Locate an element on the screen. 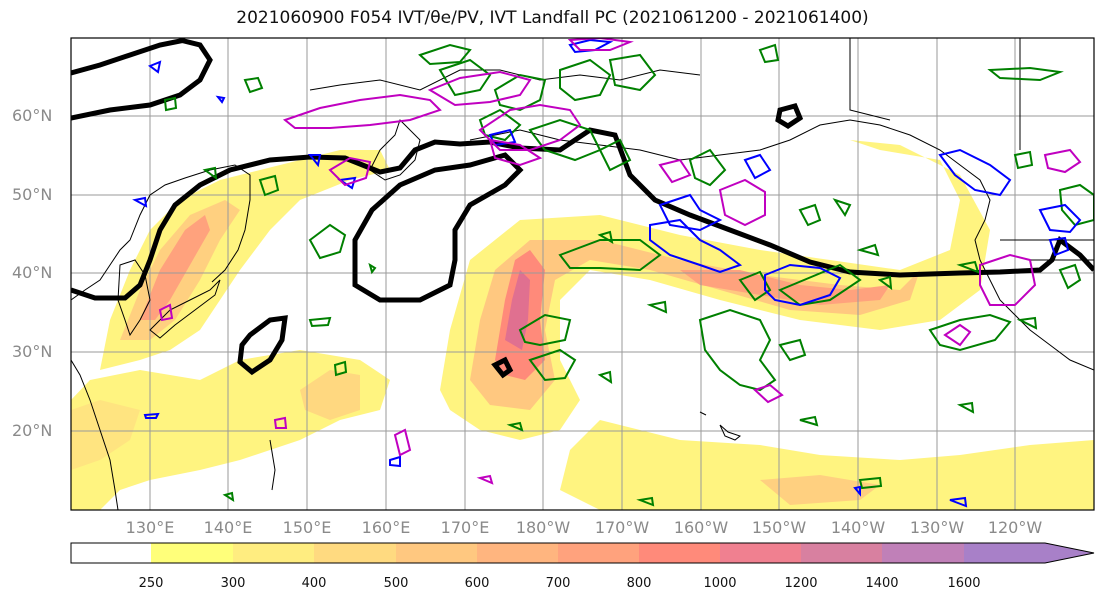 The image size is (1105, 603). lon-label: 120°W is located at coordinates (1015, 527).